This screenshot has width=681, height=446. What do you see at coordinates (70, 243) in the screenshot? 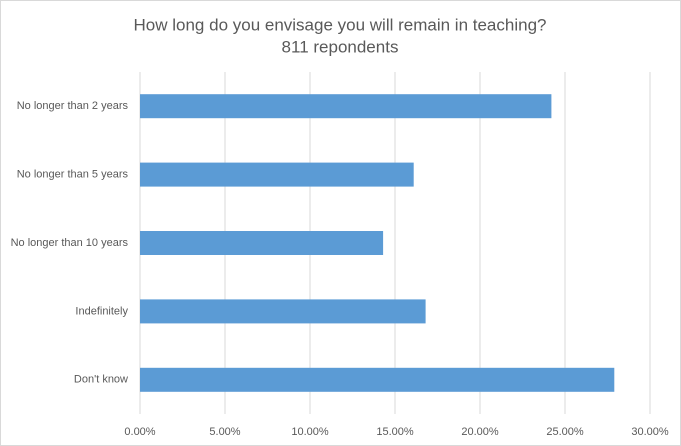
I see `y-tick-label: No longer than 10 years` at bounding box center [70, 243].